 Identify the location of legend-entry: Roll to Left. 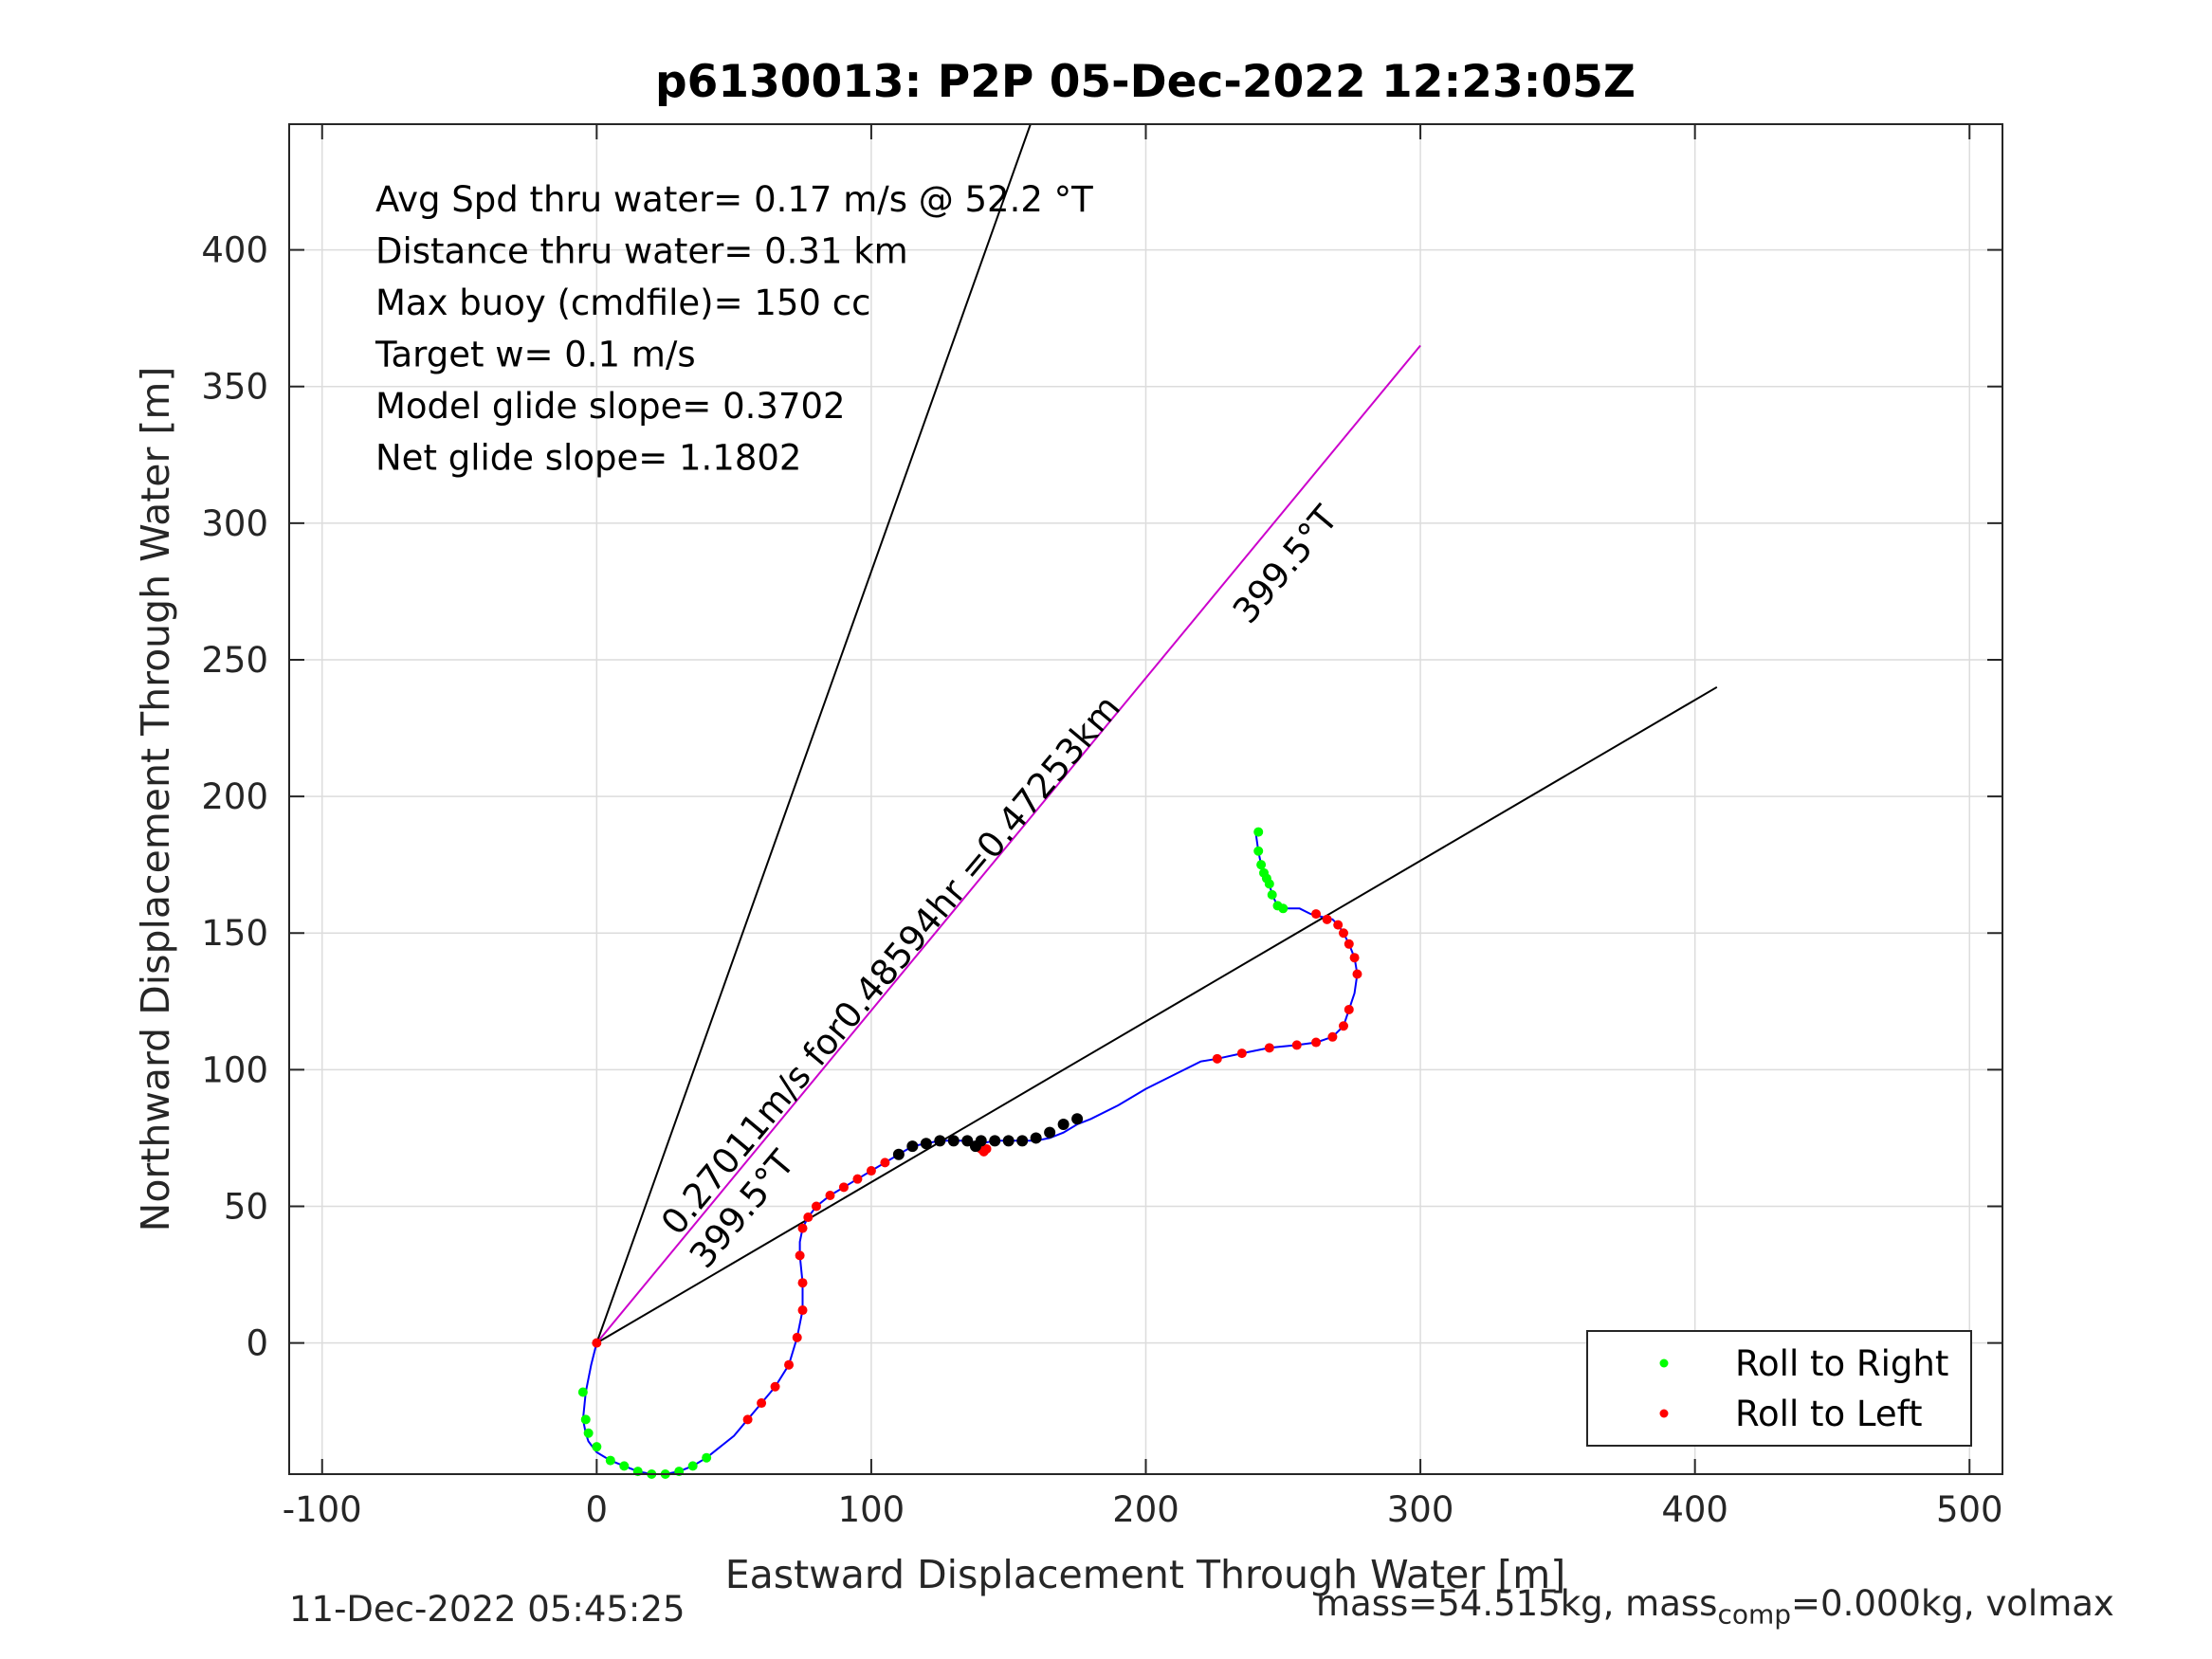
(1829, 1414).